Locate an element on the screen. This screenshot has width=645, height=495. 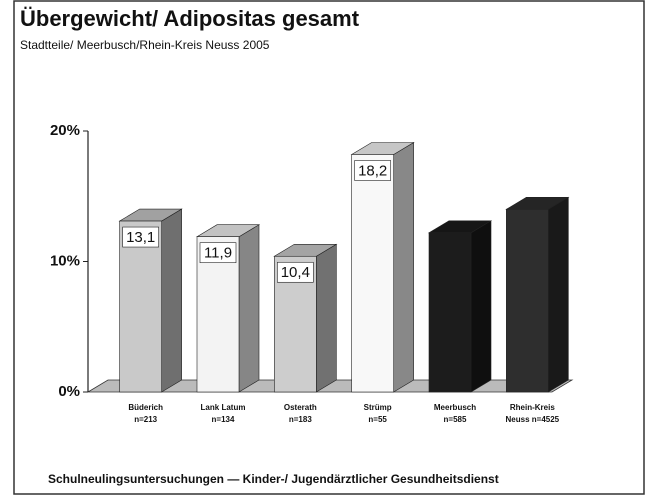
y-tick-label: 0% is located at coordinates (69, 391).